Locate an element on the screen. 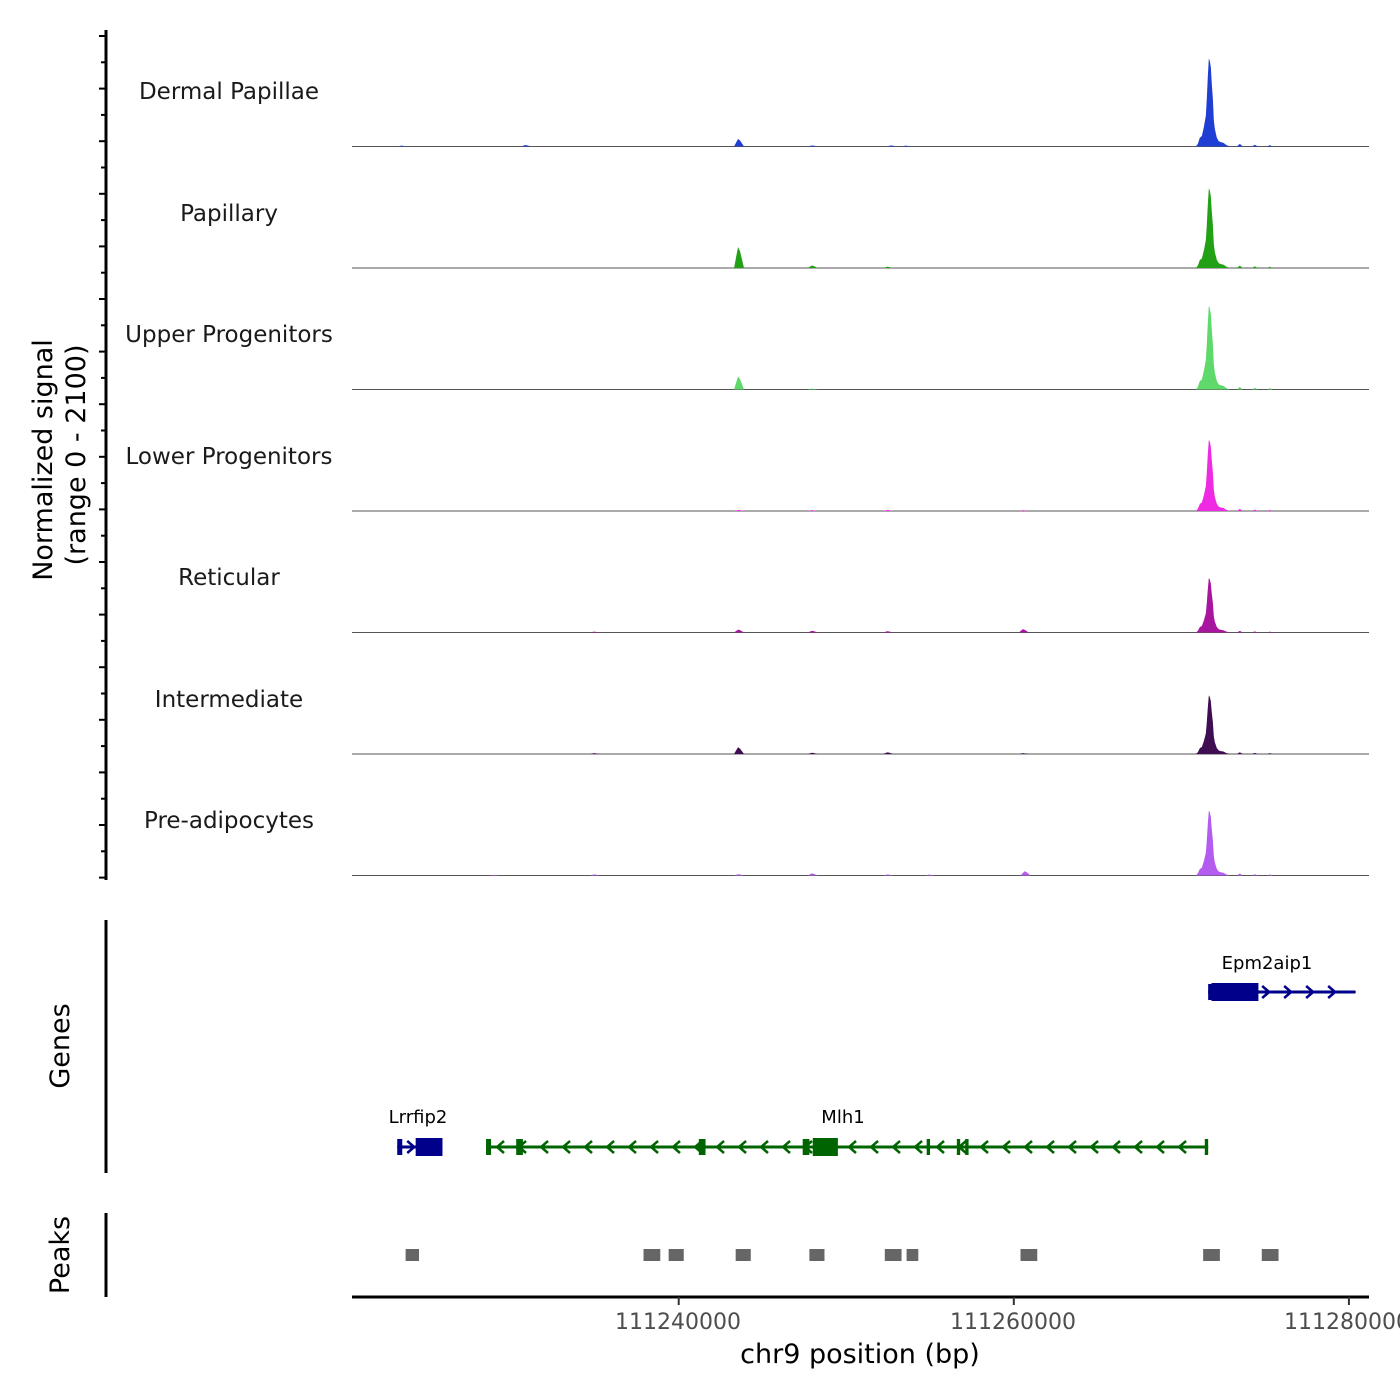 The height and width of the screenshot is (1400, 1400). track-label-reticular: Reticular is located at coordinates (229, 578).